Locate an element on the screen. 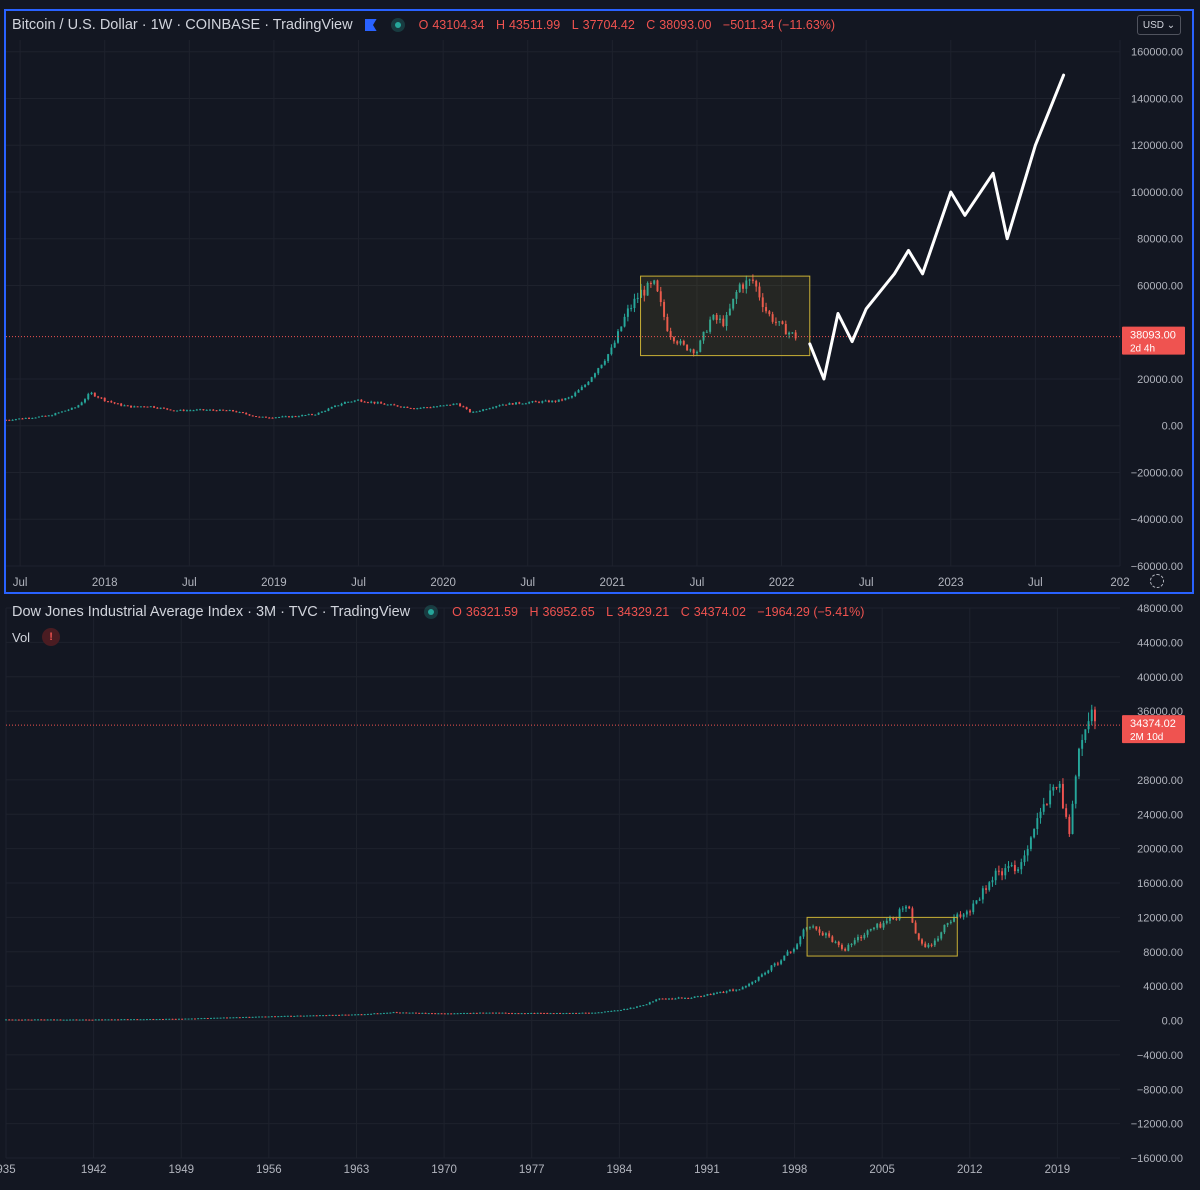 The height and width of the screenshot is (1190, 1200). warning-icon: ! is located at coordinates (51, 637).